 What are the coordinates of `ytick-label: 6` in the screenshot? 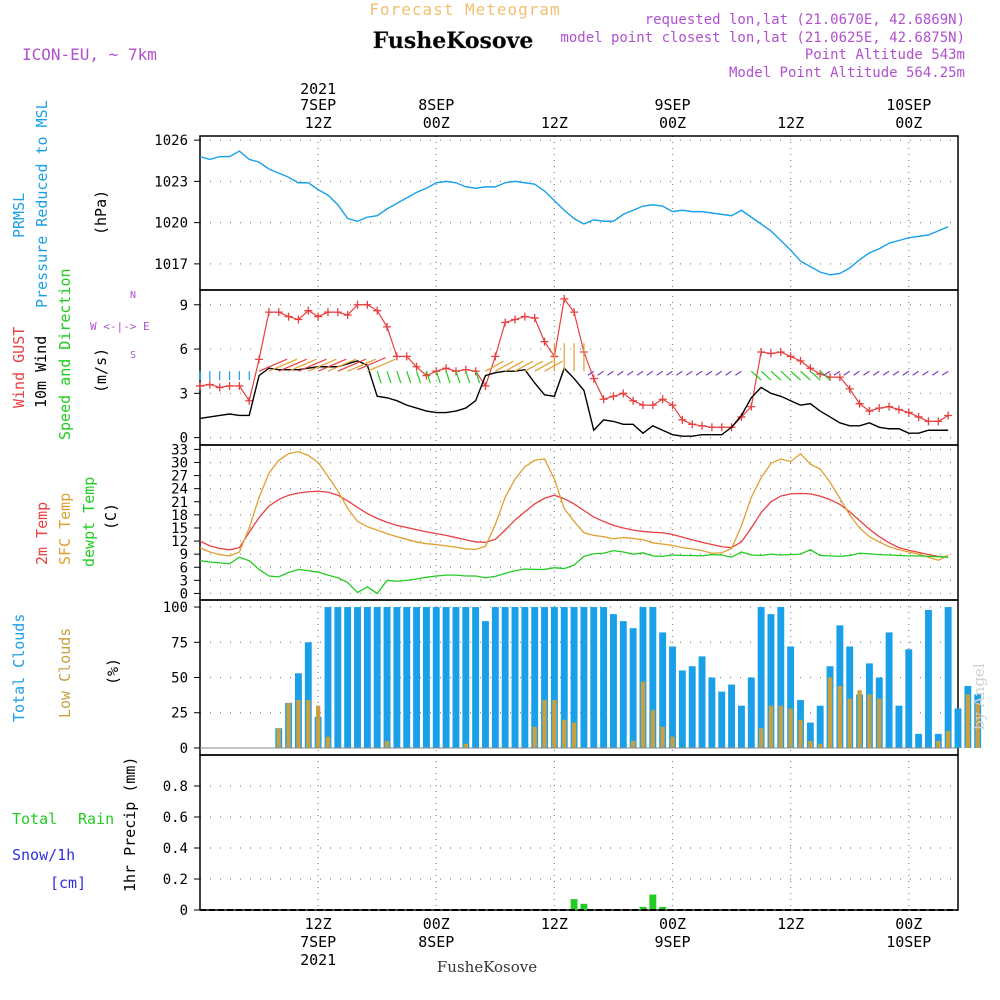 It's located at (184, 350).